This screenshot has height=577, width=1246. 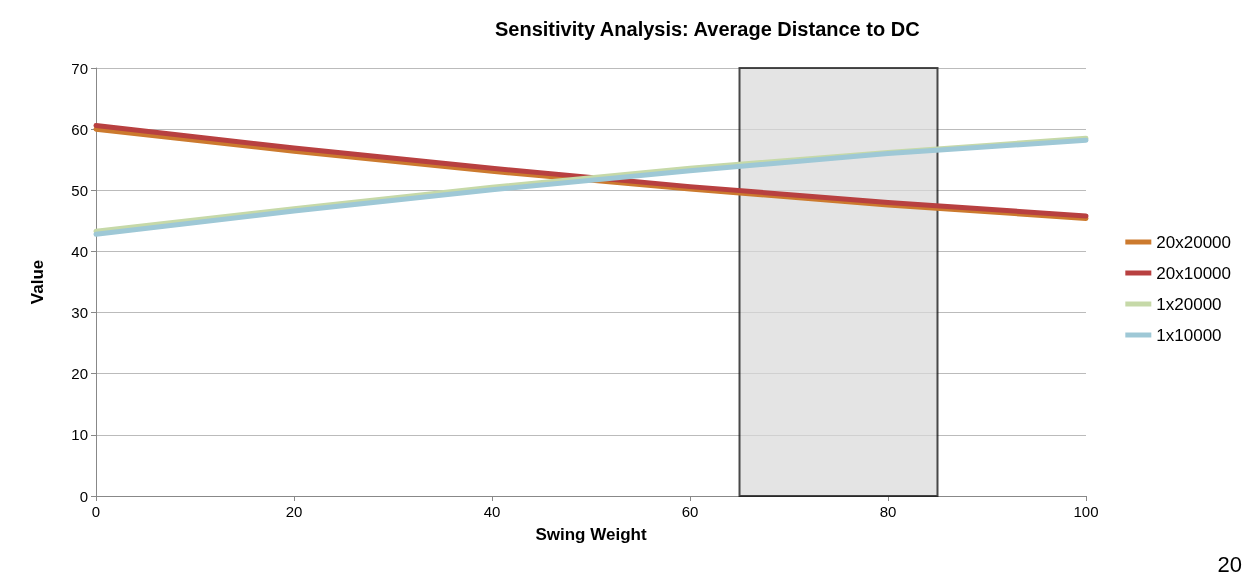 What do you see at coordinates (83, 496) in the screenshot?
I see `y-tick-label: 0` at bounding box center [83, 496].